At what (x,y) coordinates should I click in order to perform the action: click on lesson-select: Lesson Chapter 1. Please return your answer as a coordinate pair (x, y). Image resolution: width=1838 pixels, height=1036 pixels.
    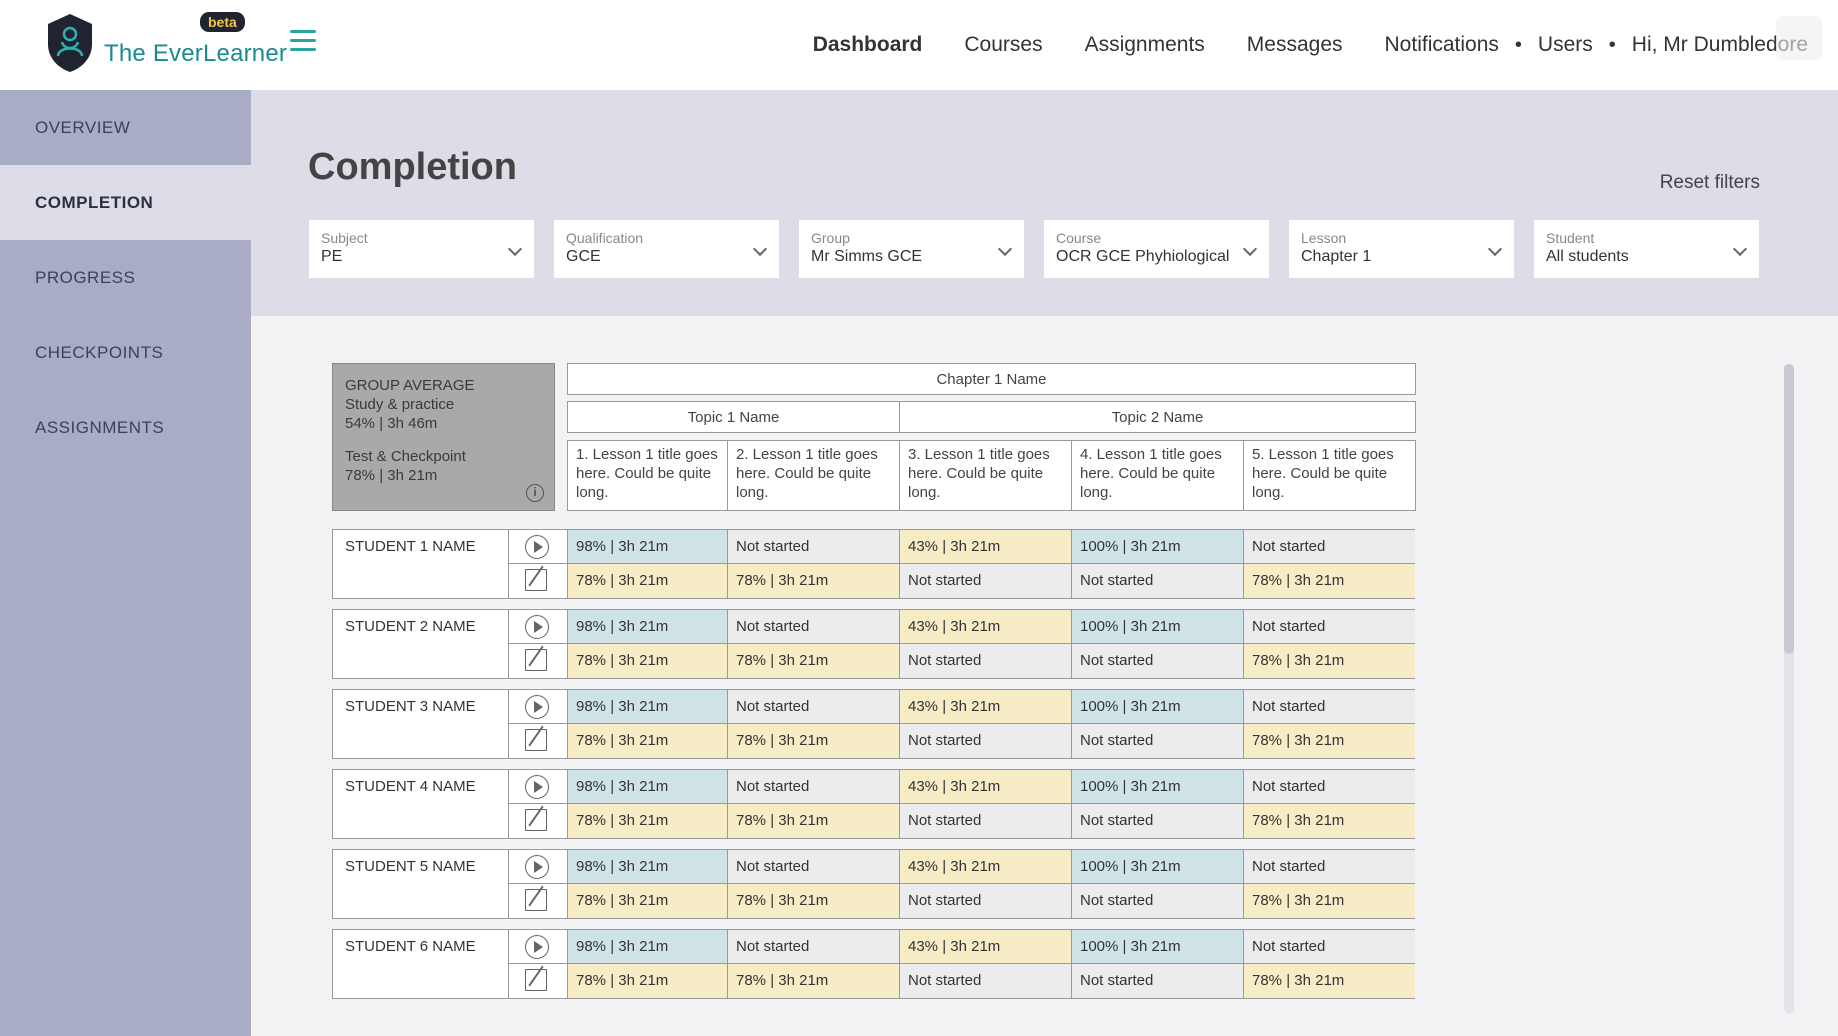
    Looking at the image, I should click on (1401, 249).